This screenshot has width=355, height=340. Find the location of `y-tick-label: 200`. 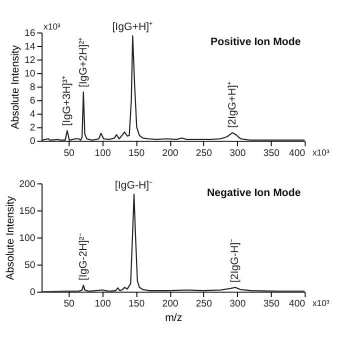

y-tick-label: 200 is located at coordinates (27, 184).